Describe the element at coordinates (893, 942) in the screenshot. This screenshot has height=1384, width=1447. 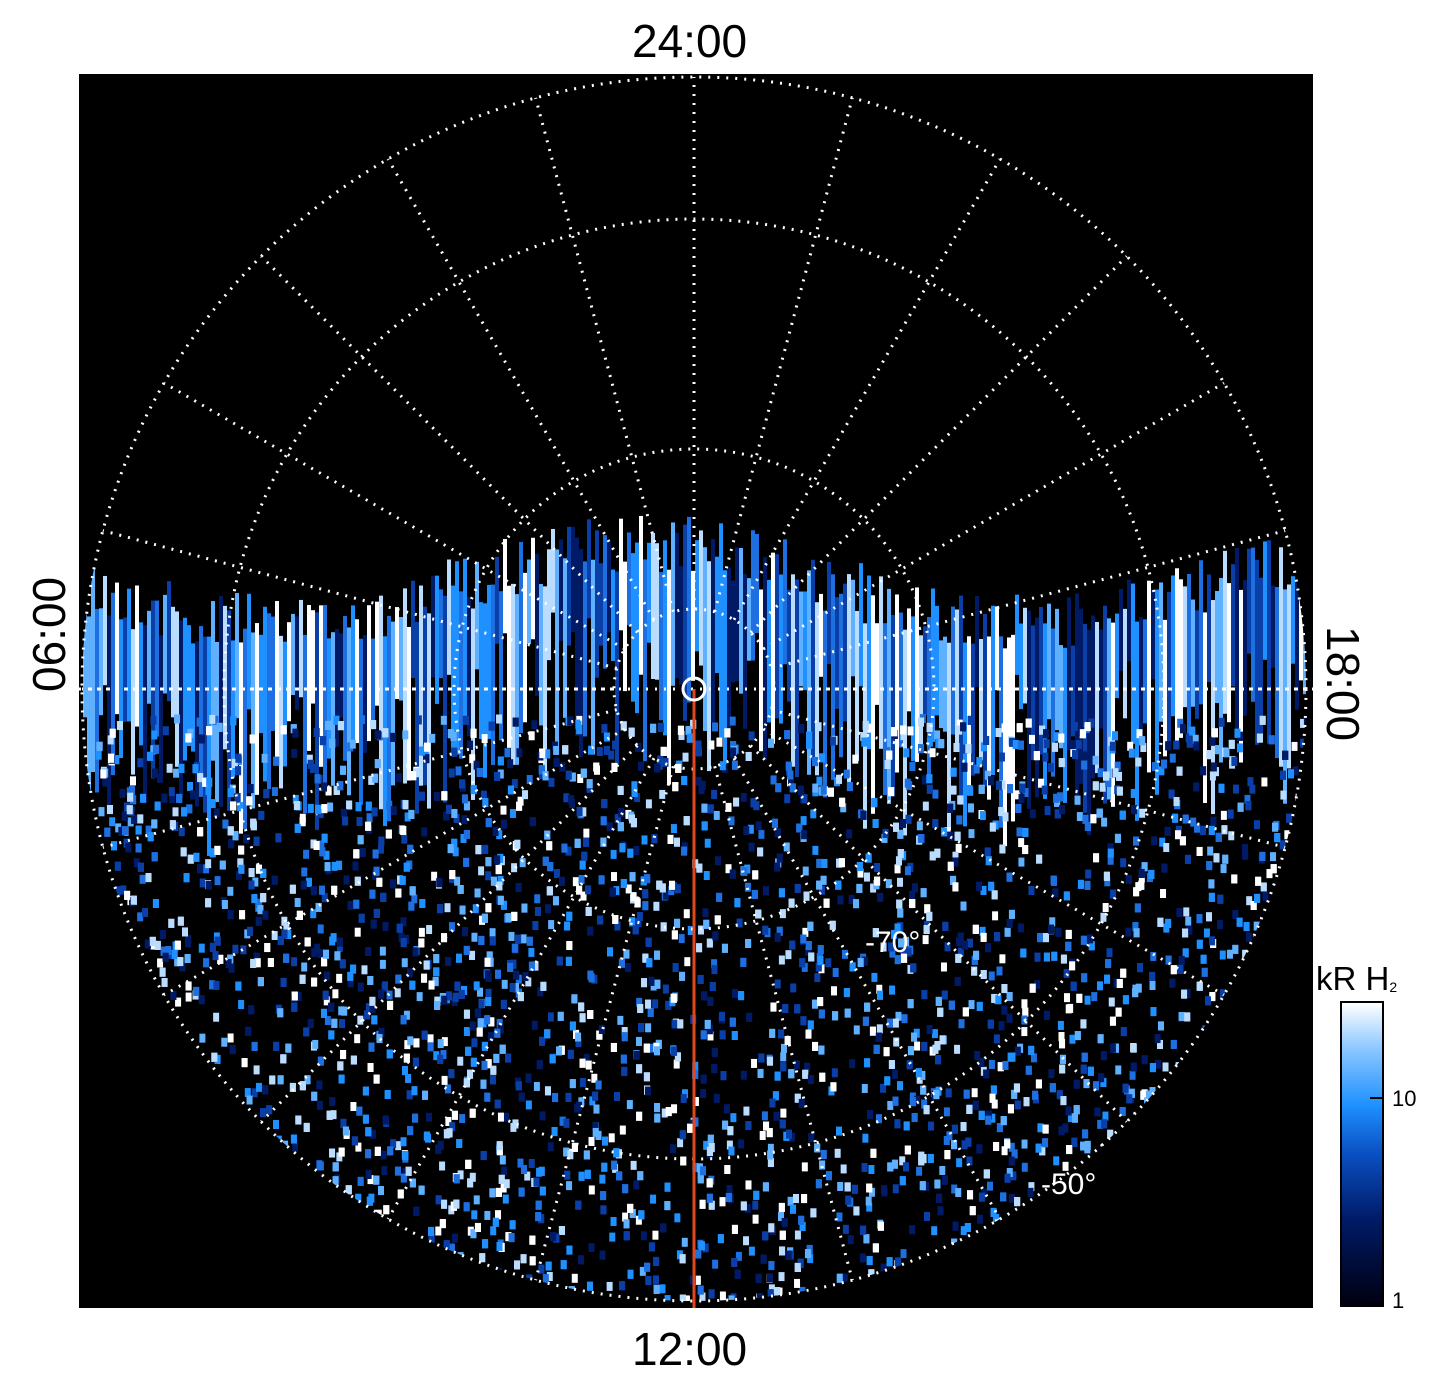
I see `latitude-label-70: -70°` at that location.